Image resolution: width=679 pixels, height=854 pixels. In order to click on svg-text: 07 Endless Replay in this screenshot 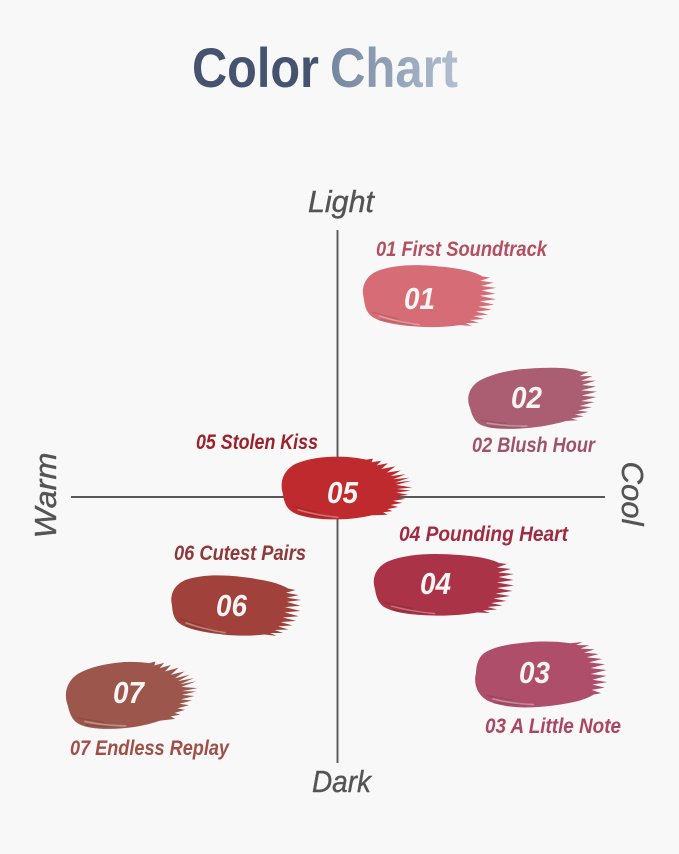, I will do `click(150, 748)`.